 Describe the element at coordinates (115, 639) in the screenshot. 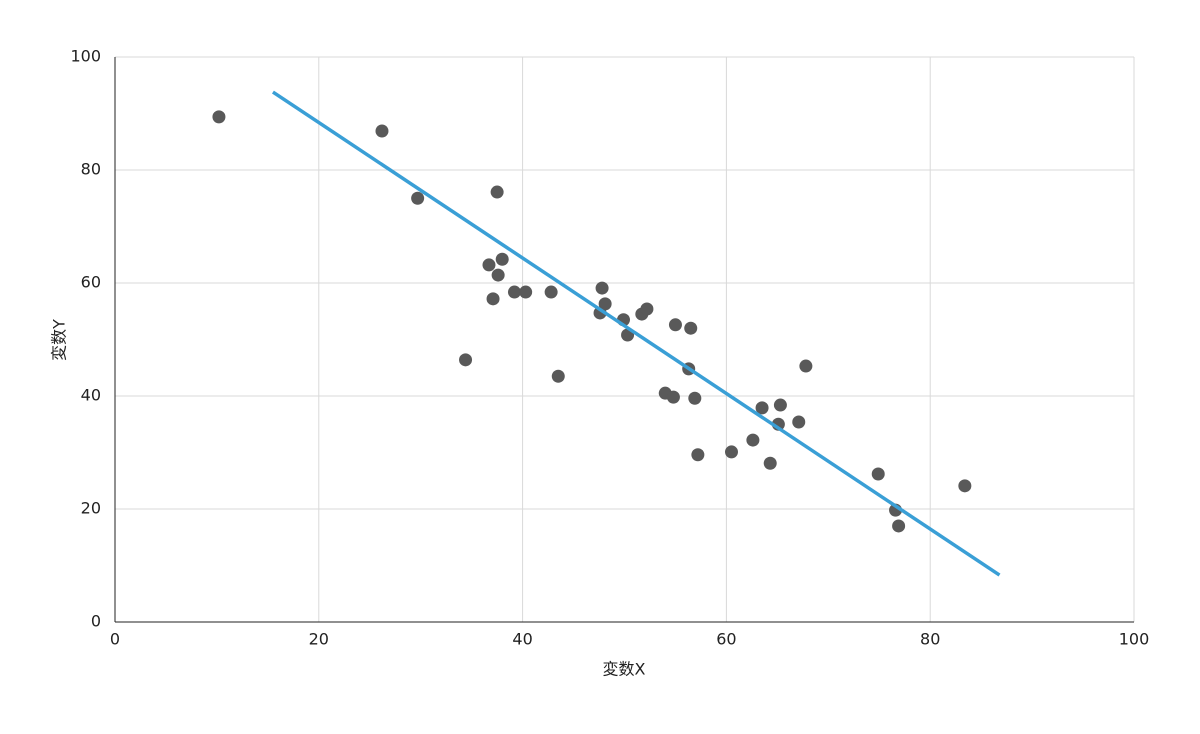

I see `x-tick-label: 0` at that location.